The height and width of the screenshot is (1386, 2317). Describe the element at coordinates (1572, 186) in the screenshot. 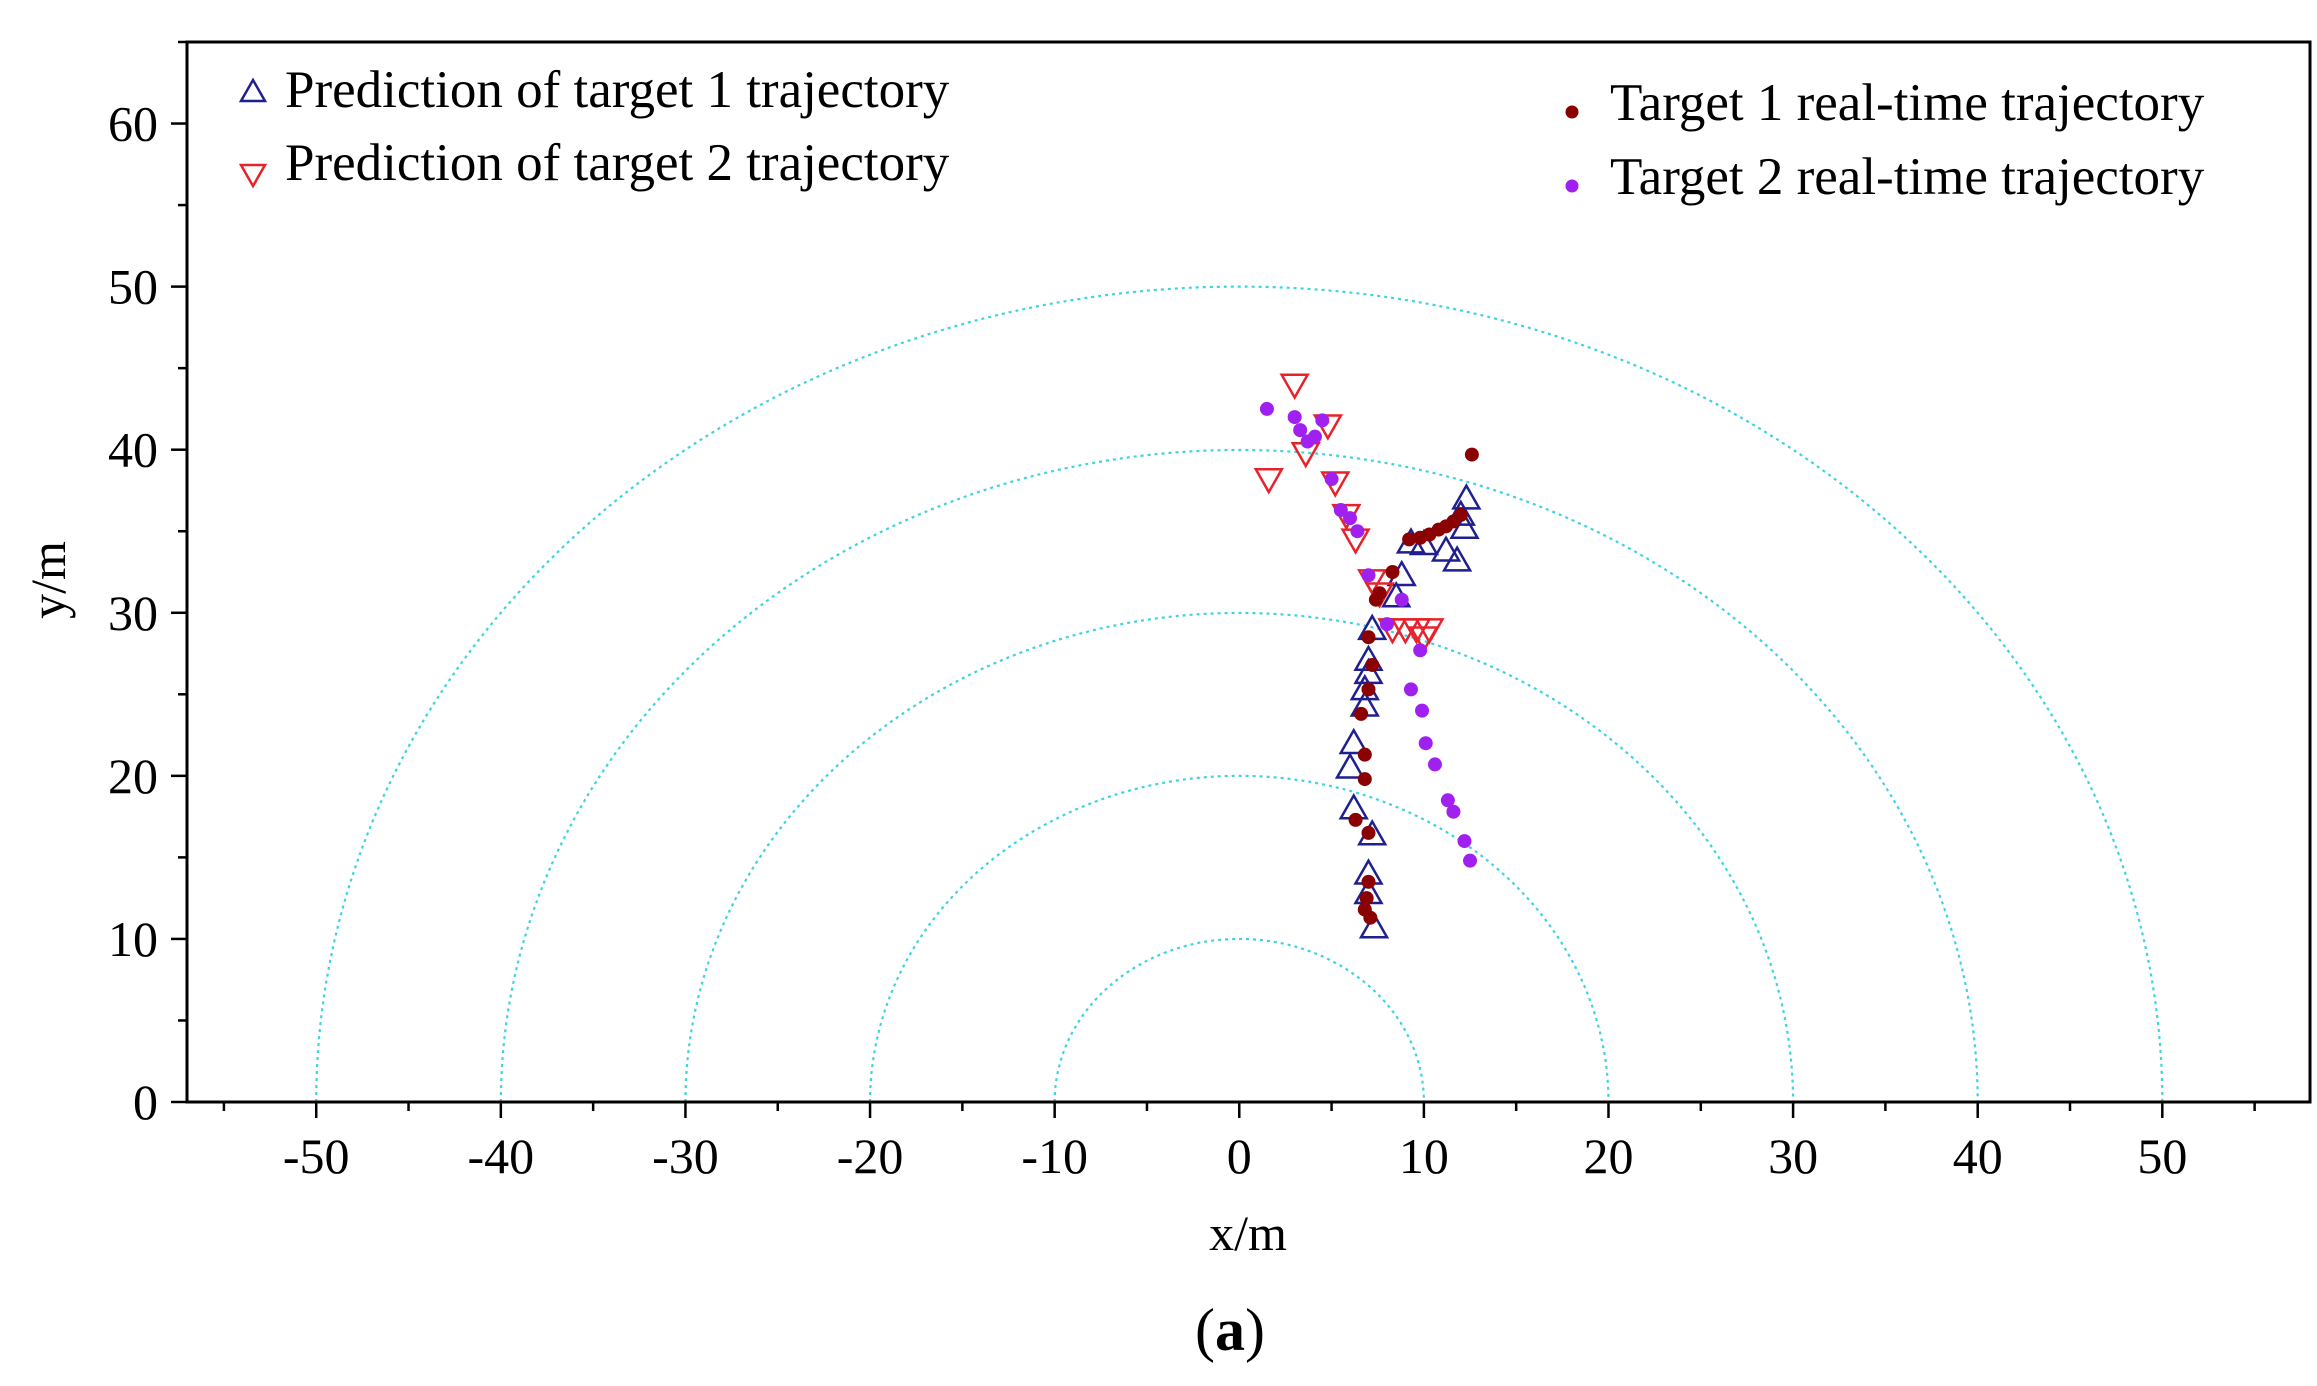

I see `legend-marker-dot-real2` at that location.